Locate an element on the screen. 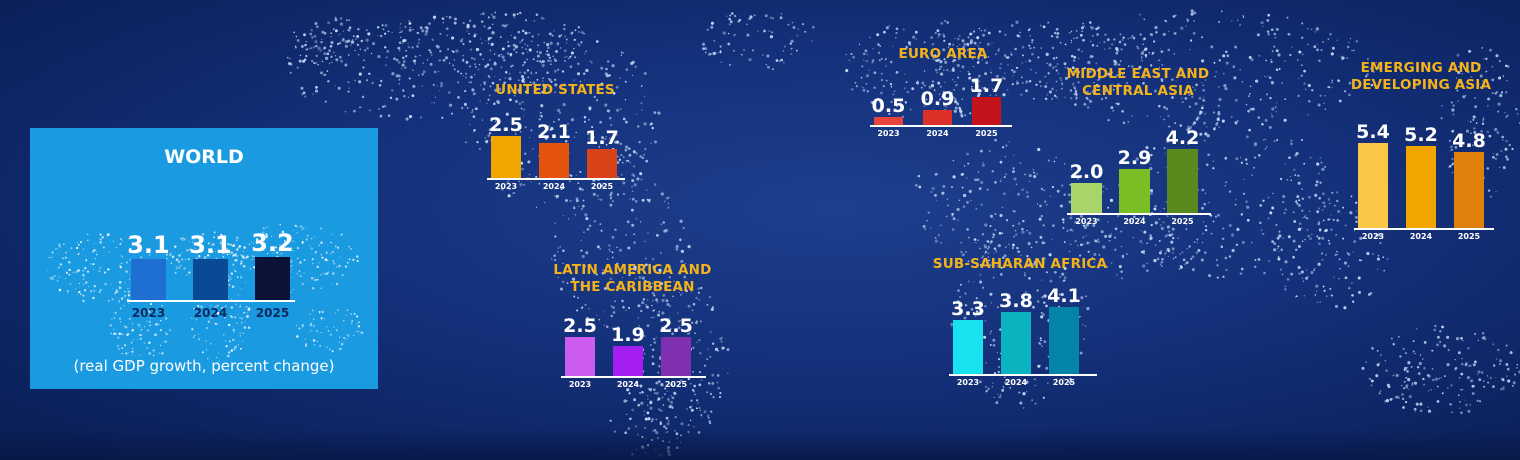 The image size is (1520, 460). region-title: EURO AREA is located at coordinates (943, 54).